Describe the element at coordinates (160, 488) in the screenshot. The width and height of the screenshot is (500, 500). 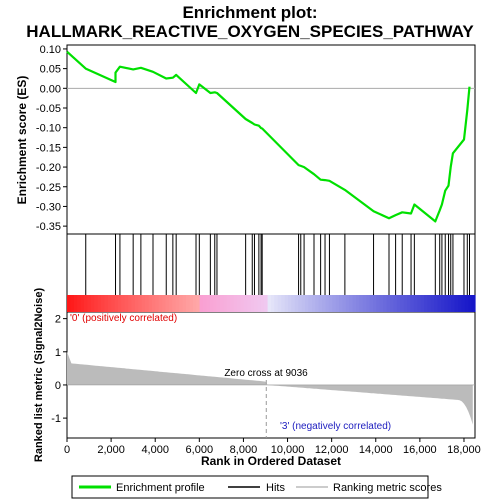
I see `legend-label-enrichment: Enrichment profile` at that location.